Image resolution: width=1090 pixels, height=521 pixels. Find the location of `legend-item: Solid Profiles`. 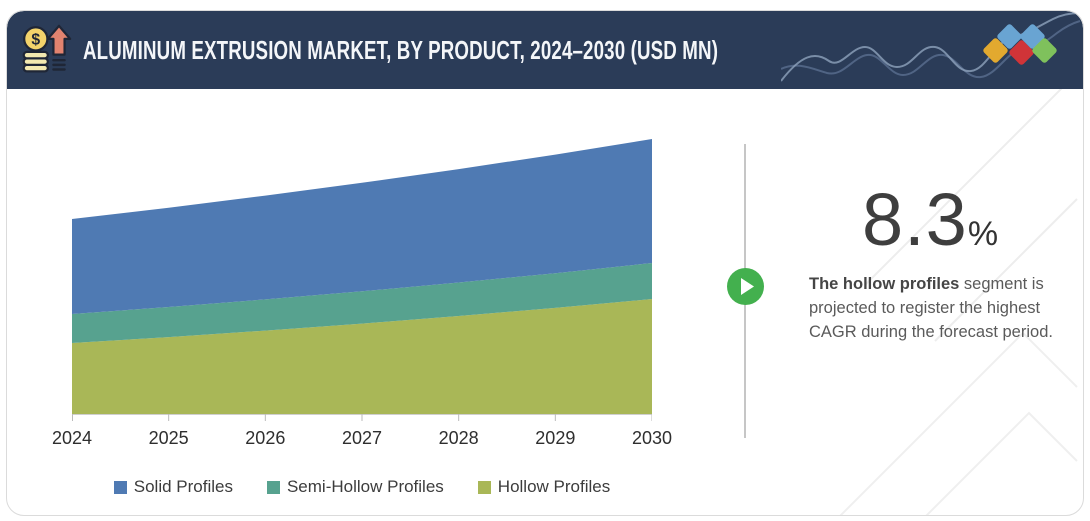

legend-item: Solid Profiles is located at coordinates (173, 487).